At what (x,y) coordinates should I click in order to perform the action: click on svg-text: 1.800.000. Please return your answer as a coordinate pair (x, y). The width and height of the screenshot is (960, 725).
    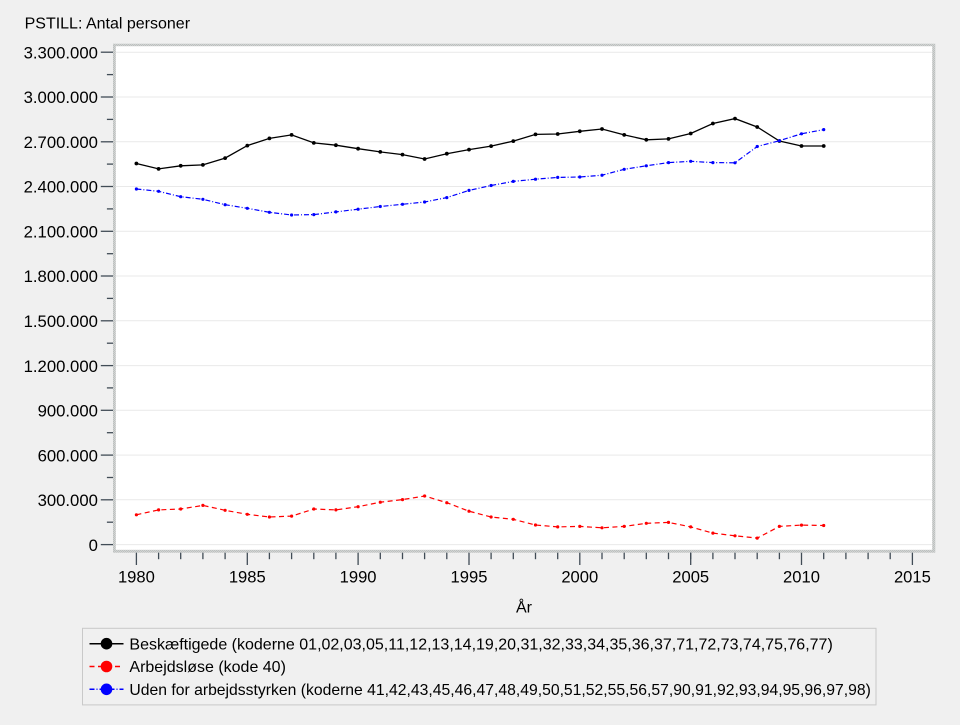
    Looking at the image, I should click on (61, 276).